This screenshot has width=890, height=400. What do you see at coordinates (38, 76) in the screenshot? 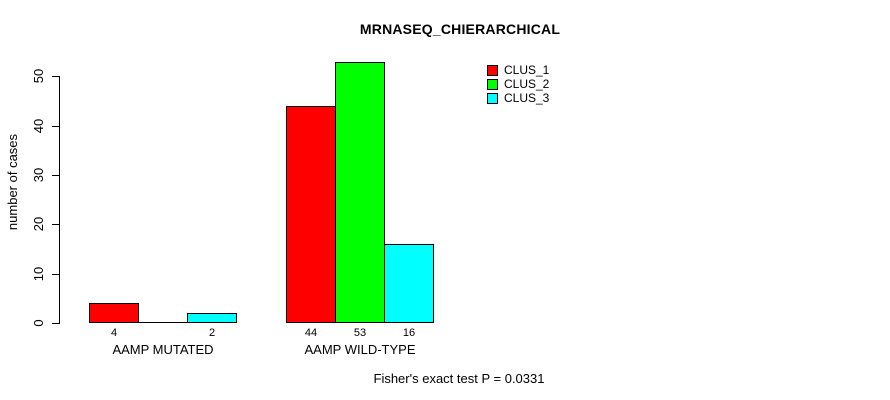
I see `y-tick-label: 50` at bounding box center [38, 76].